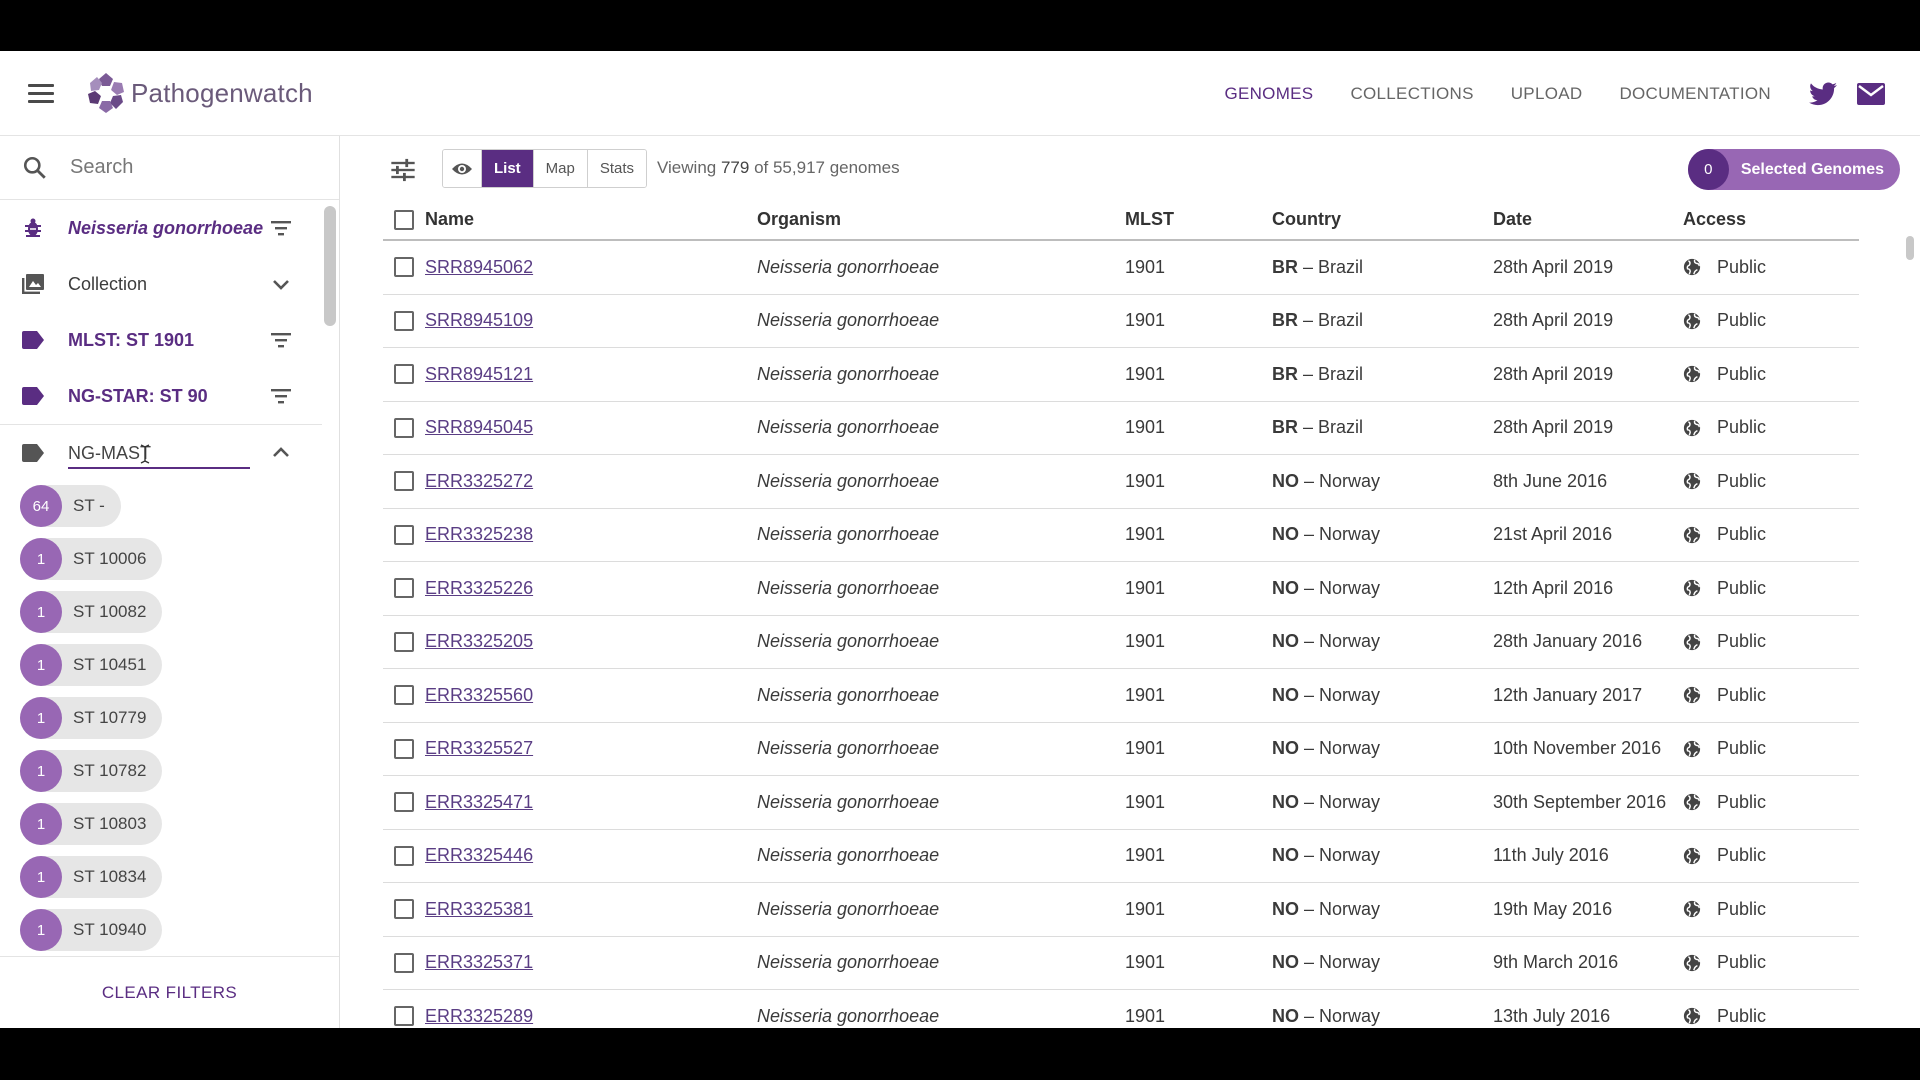  What do you see at coordinates (479, 694) in the screenshot?
I see `genome-name-link: ERR3325560` at bounding box center [479, 694].